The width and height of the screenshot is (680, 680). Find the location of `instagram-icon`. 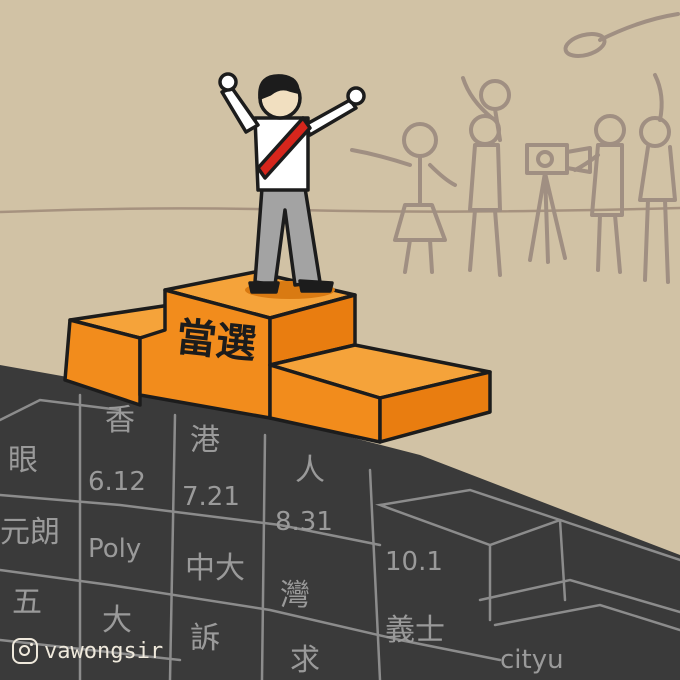

instagram-icon is located at coordinates (25, 651).